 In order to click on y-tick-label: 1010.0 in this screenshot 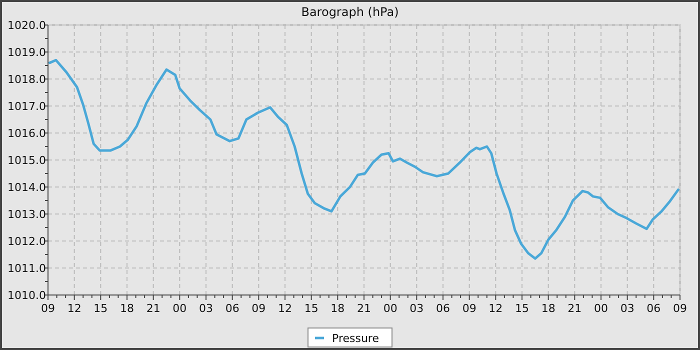, I will do `click(27, 295)`.